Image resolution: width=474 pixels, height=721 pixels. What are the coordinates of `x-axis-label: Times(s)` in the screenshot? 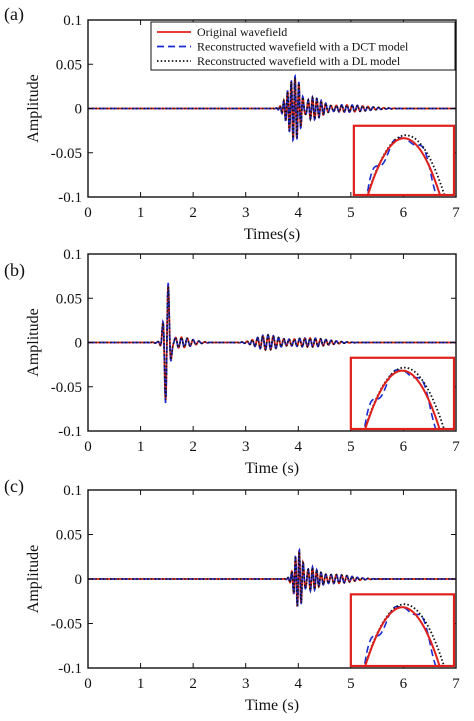 It's located at (272, 234).